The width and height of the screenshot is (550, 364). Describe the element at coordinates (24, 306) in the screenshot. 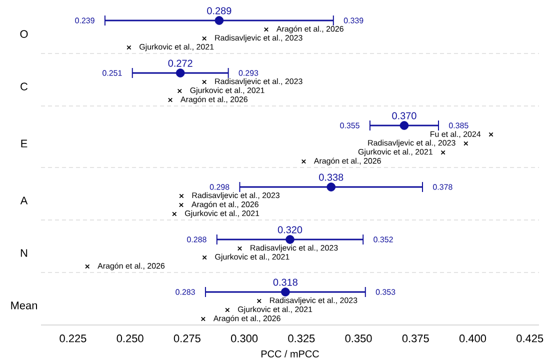

I see `y-tick-label: Mean` at that location.